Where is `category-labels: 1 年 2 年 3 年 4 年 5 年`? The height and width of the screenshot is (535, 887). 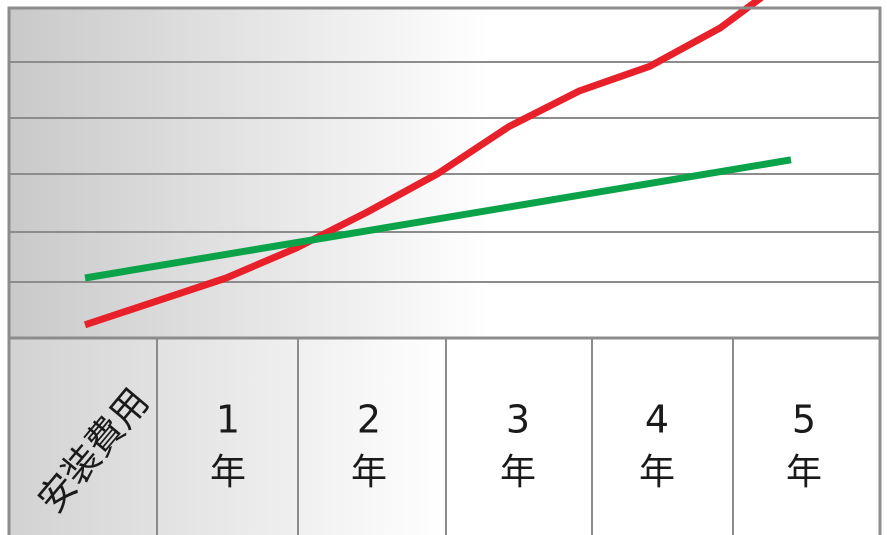 category-labels: 1 年 2 年 3 年 4 年 5 年 is located at coordinates (516, 446).